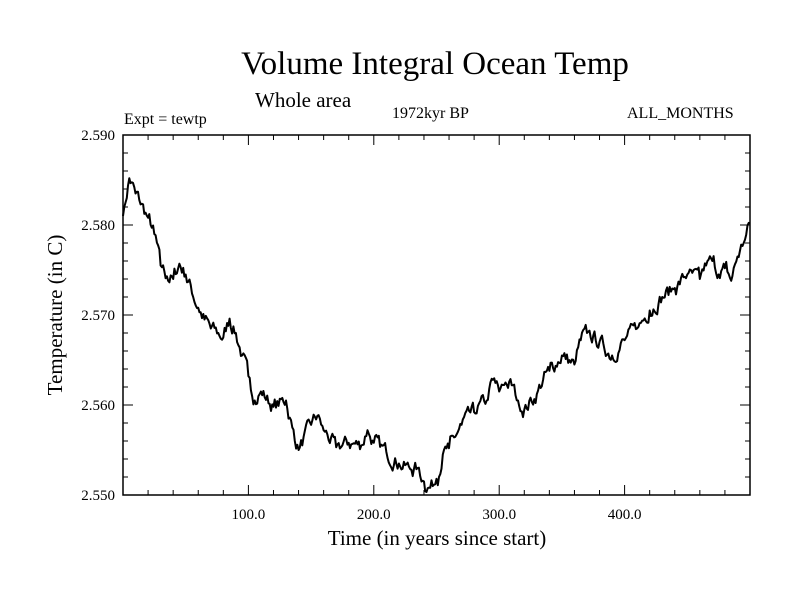  Describe the element at coordinates (98, 406) in the screenshot. I see `y-tick-label: 2.560` at that location.